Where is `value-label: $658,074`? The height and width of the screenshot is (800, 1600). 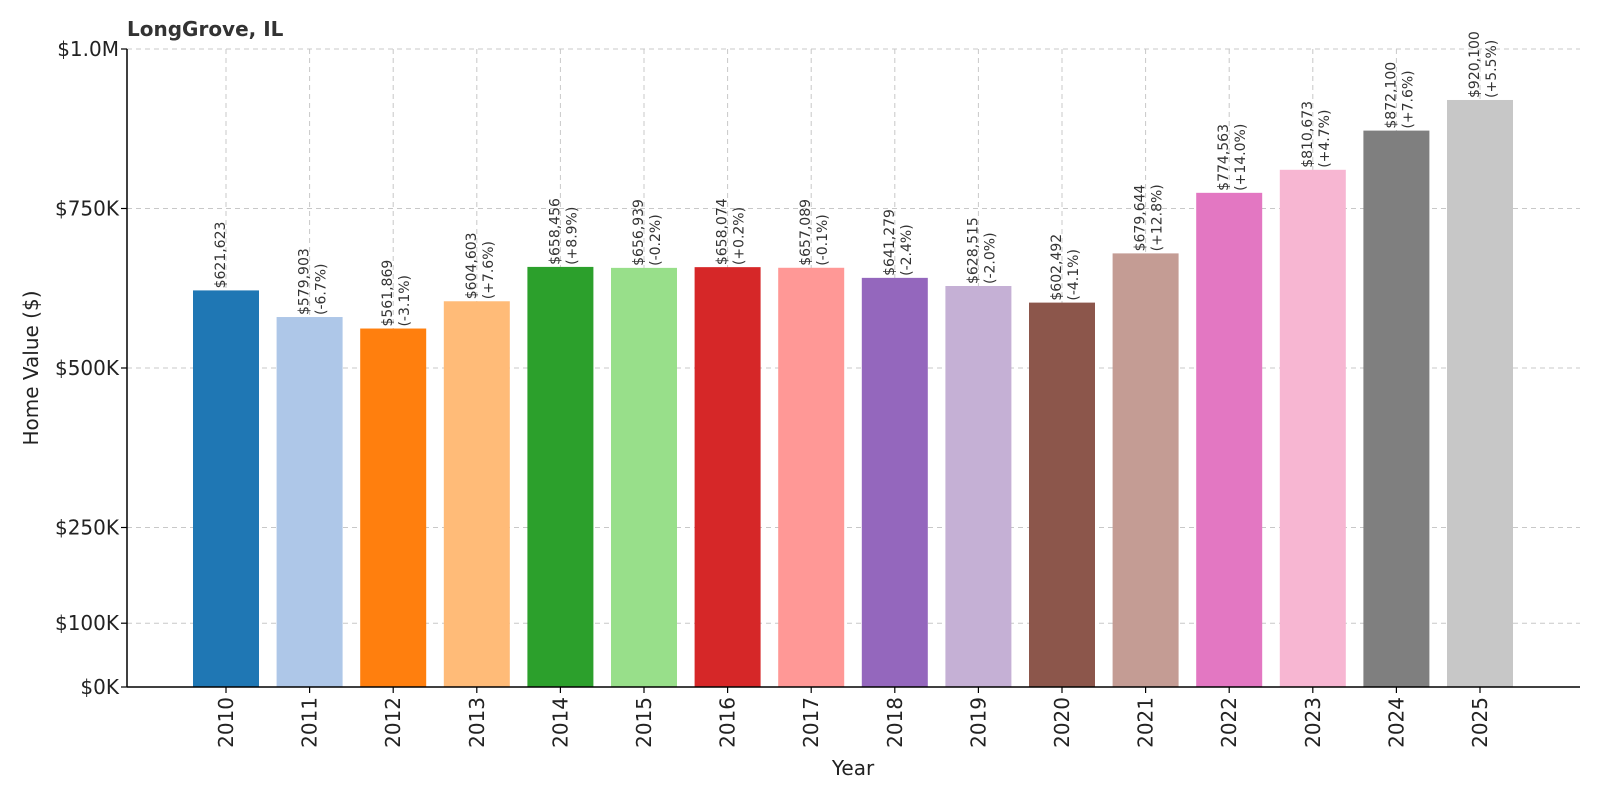 value-label: $658,074 is located at coordinates (723, 231).